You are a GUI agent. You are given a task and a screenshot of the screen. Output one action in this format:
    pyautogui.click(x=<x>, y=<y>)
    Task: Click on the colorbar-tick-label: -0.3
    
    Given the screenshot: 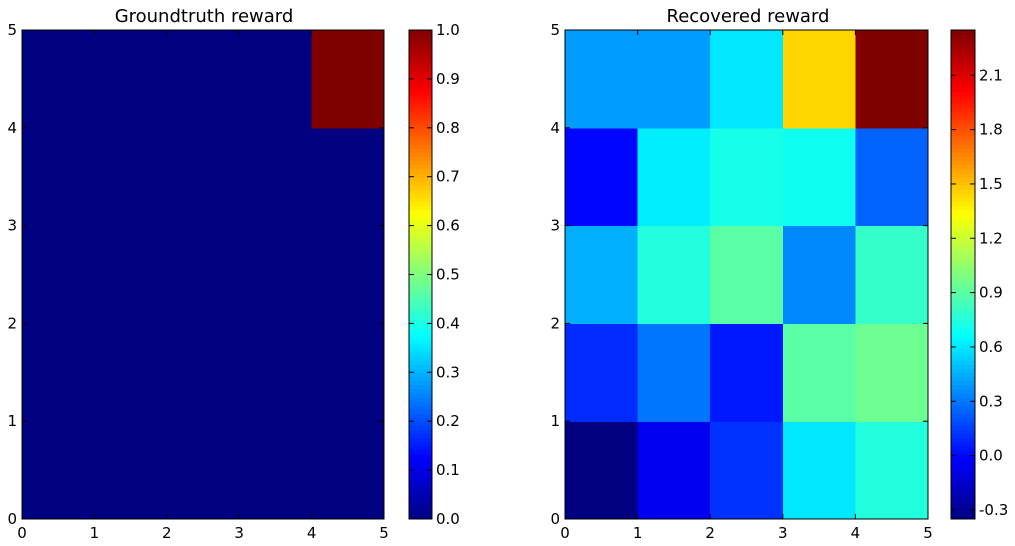 What is the action you would take?
    pyautogui.click(x=993, y=510)
    